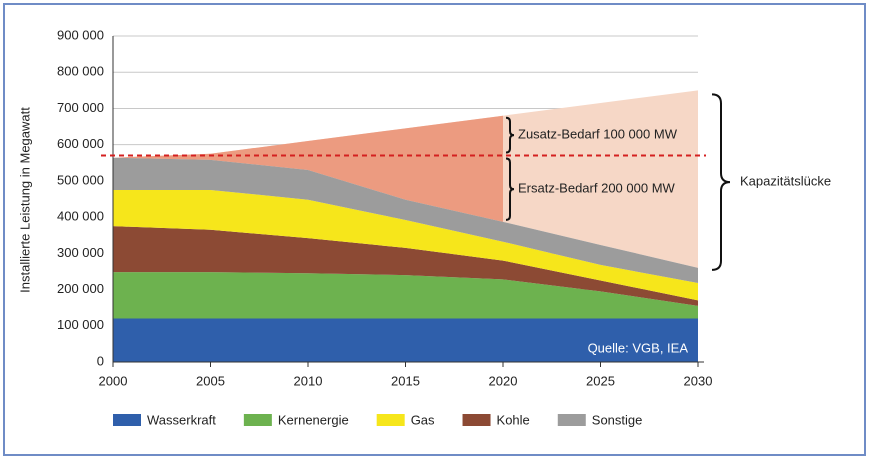 Image resolution: width=869 pixels, height=459 pixels. What do you see at coordinates (80, 71) in the screenshot?
I see `y-tick-label: 800 000` at bounding box center [80, 71].